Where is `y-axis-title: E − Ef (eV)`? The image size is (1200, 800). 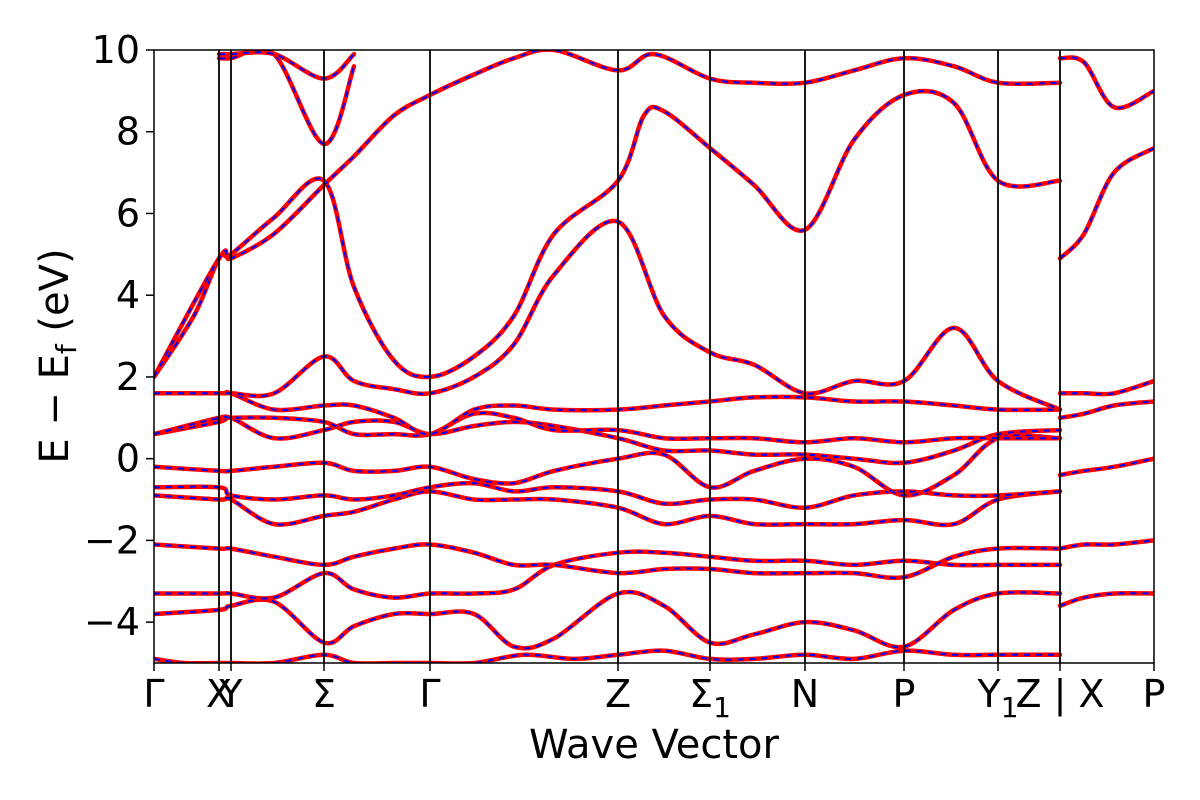 y-axis-title: E − Ef (eV) is located at coordinates (57, 355).